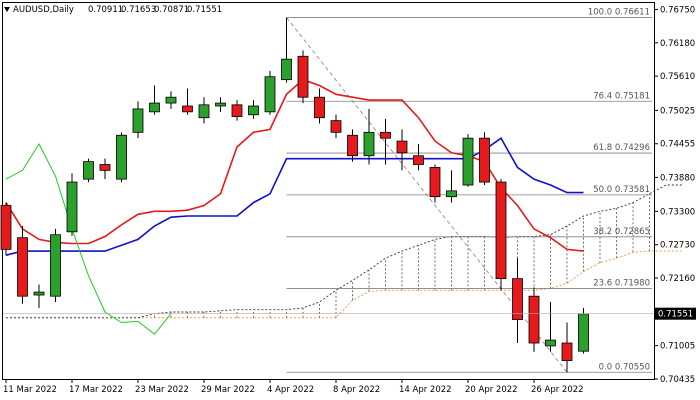  What do you see at coordinates (43, 10) in the screenshot?
I see `symbol-label: AUDUSD,Daily` at bounding box center [43, 10].